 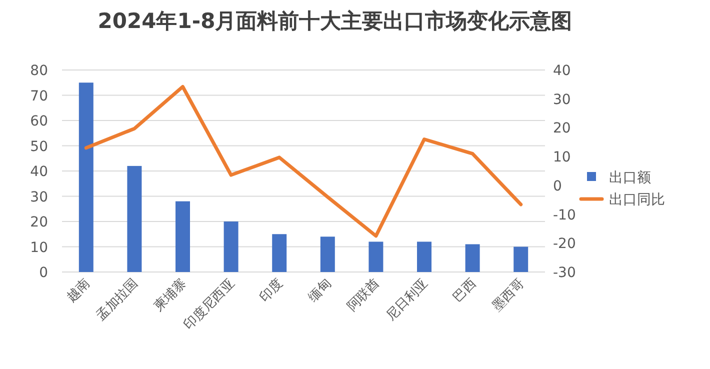 What do you see at coordinates (39, 197) in the screenshot?
I see `y-tick-label: 30` at bounding box center [39, 197].